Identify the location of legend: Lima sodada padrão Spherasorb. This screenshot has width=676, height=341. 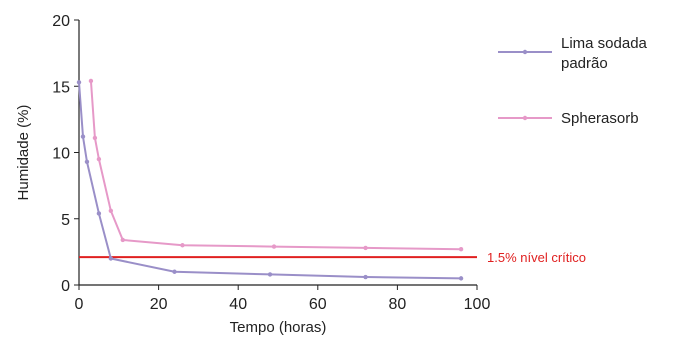
(573, 81).